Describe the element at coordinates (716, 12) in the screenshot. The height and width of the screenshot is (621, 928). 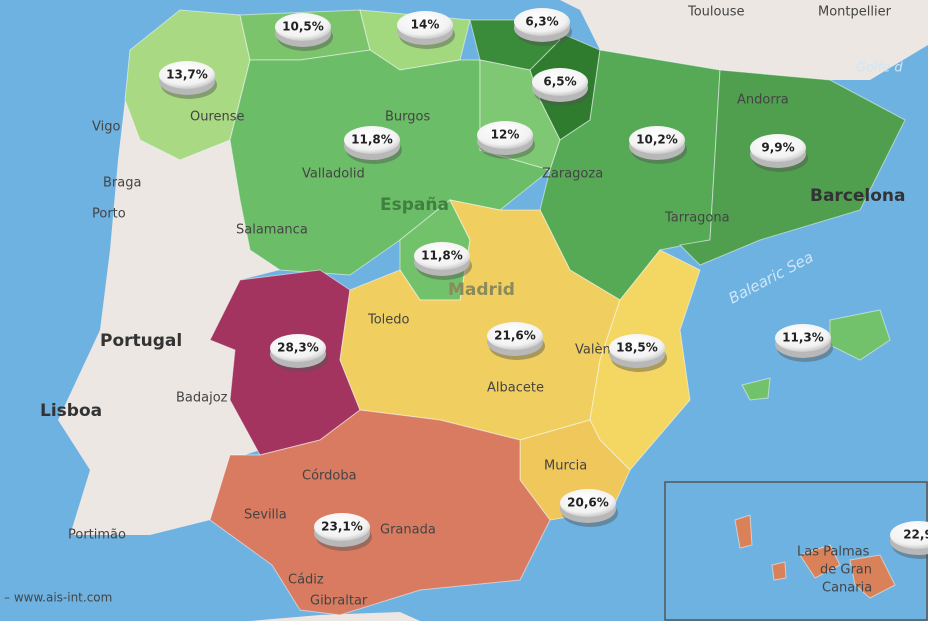
I see `place-label: Toulouse` at that location.